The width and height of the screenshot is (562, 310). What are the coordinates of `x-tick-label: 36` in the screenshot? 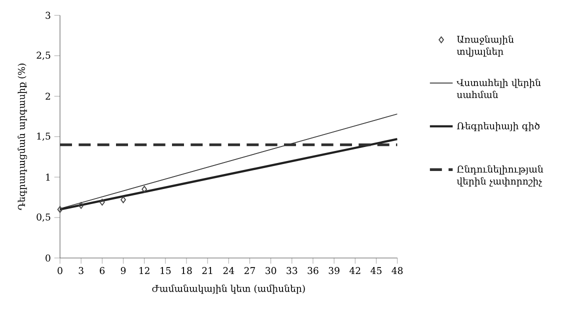 It's located at (313, 270).